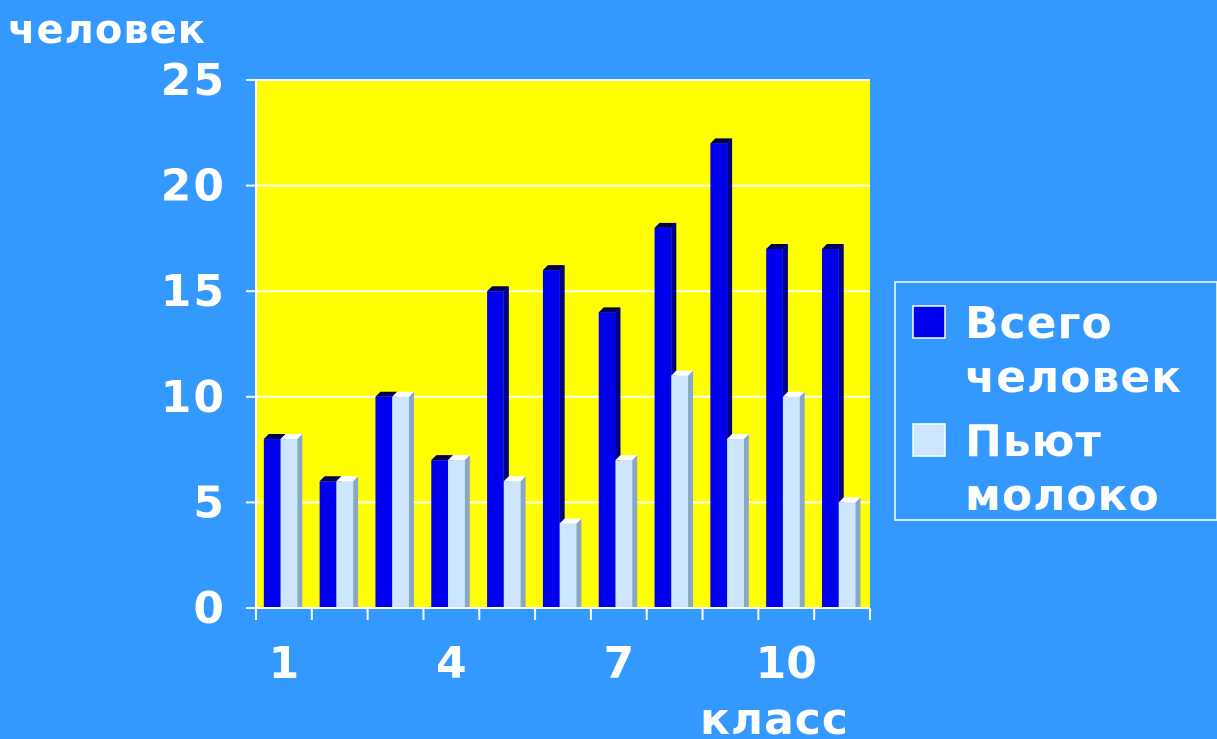  What do you see at coordinates (193, 80) in the screenshot?
I see `y-tick-label: 25` at bounding box center [193, 80].